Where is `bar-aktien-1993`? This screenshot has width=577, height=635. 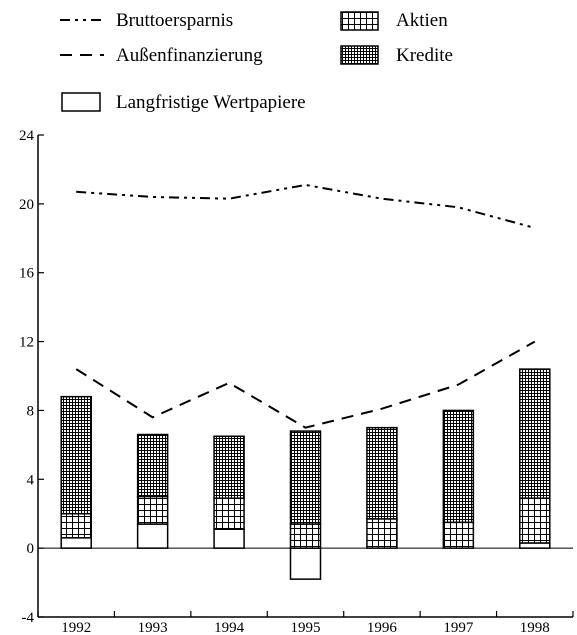 bar-aktien-1993 is located at coordinates (152, 510).